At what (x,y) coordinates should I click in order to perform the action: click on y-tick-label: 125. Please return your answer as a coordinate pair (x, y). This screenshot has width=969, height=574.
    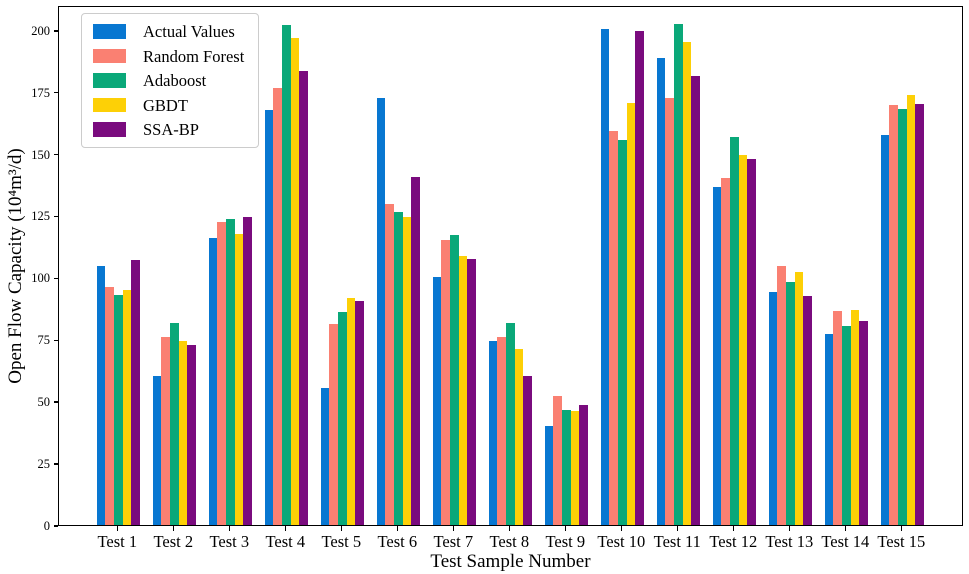
    Looking at the image, I should click on (40, 216).